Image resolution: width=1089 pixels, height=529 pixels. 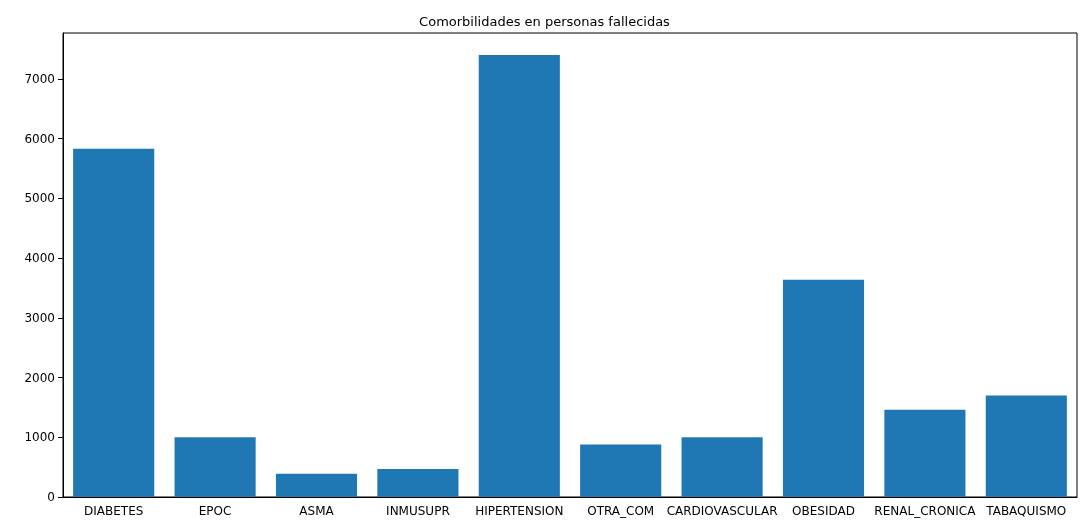 I want to click on x-tick-label: CARDIOVASCULAR, so click(x=722, y=511).